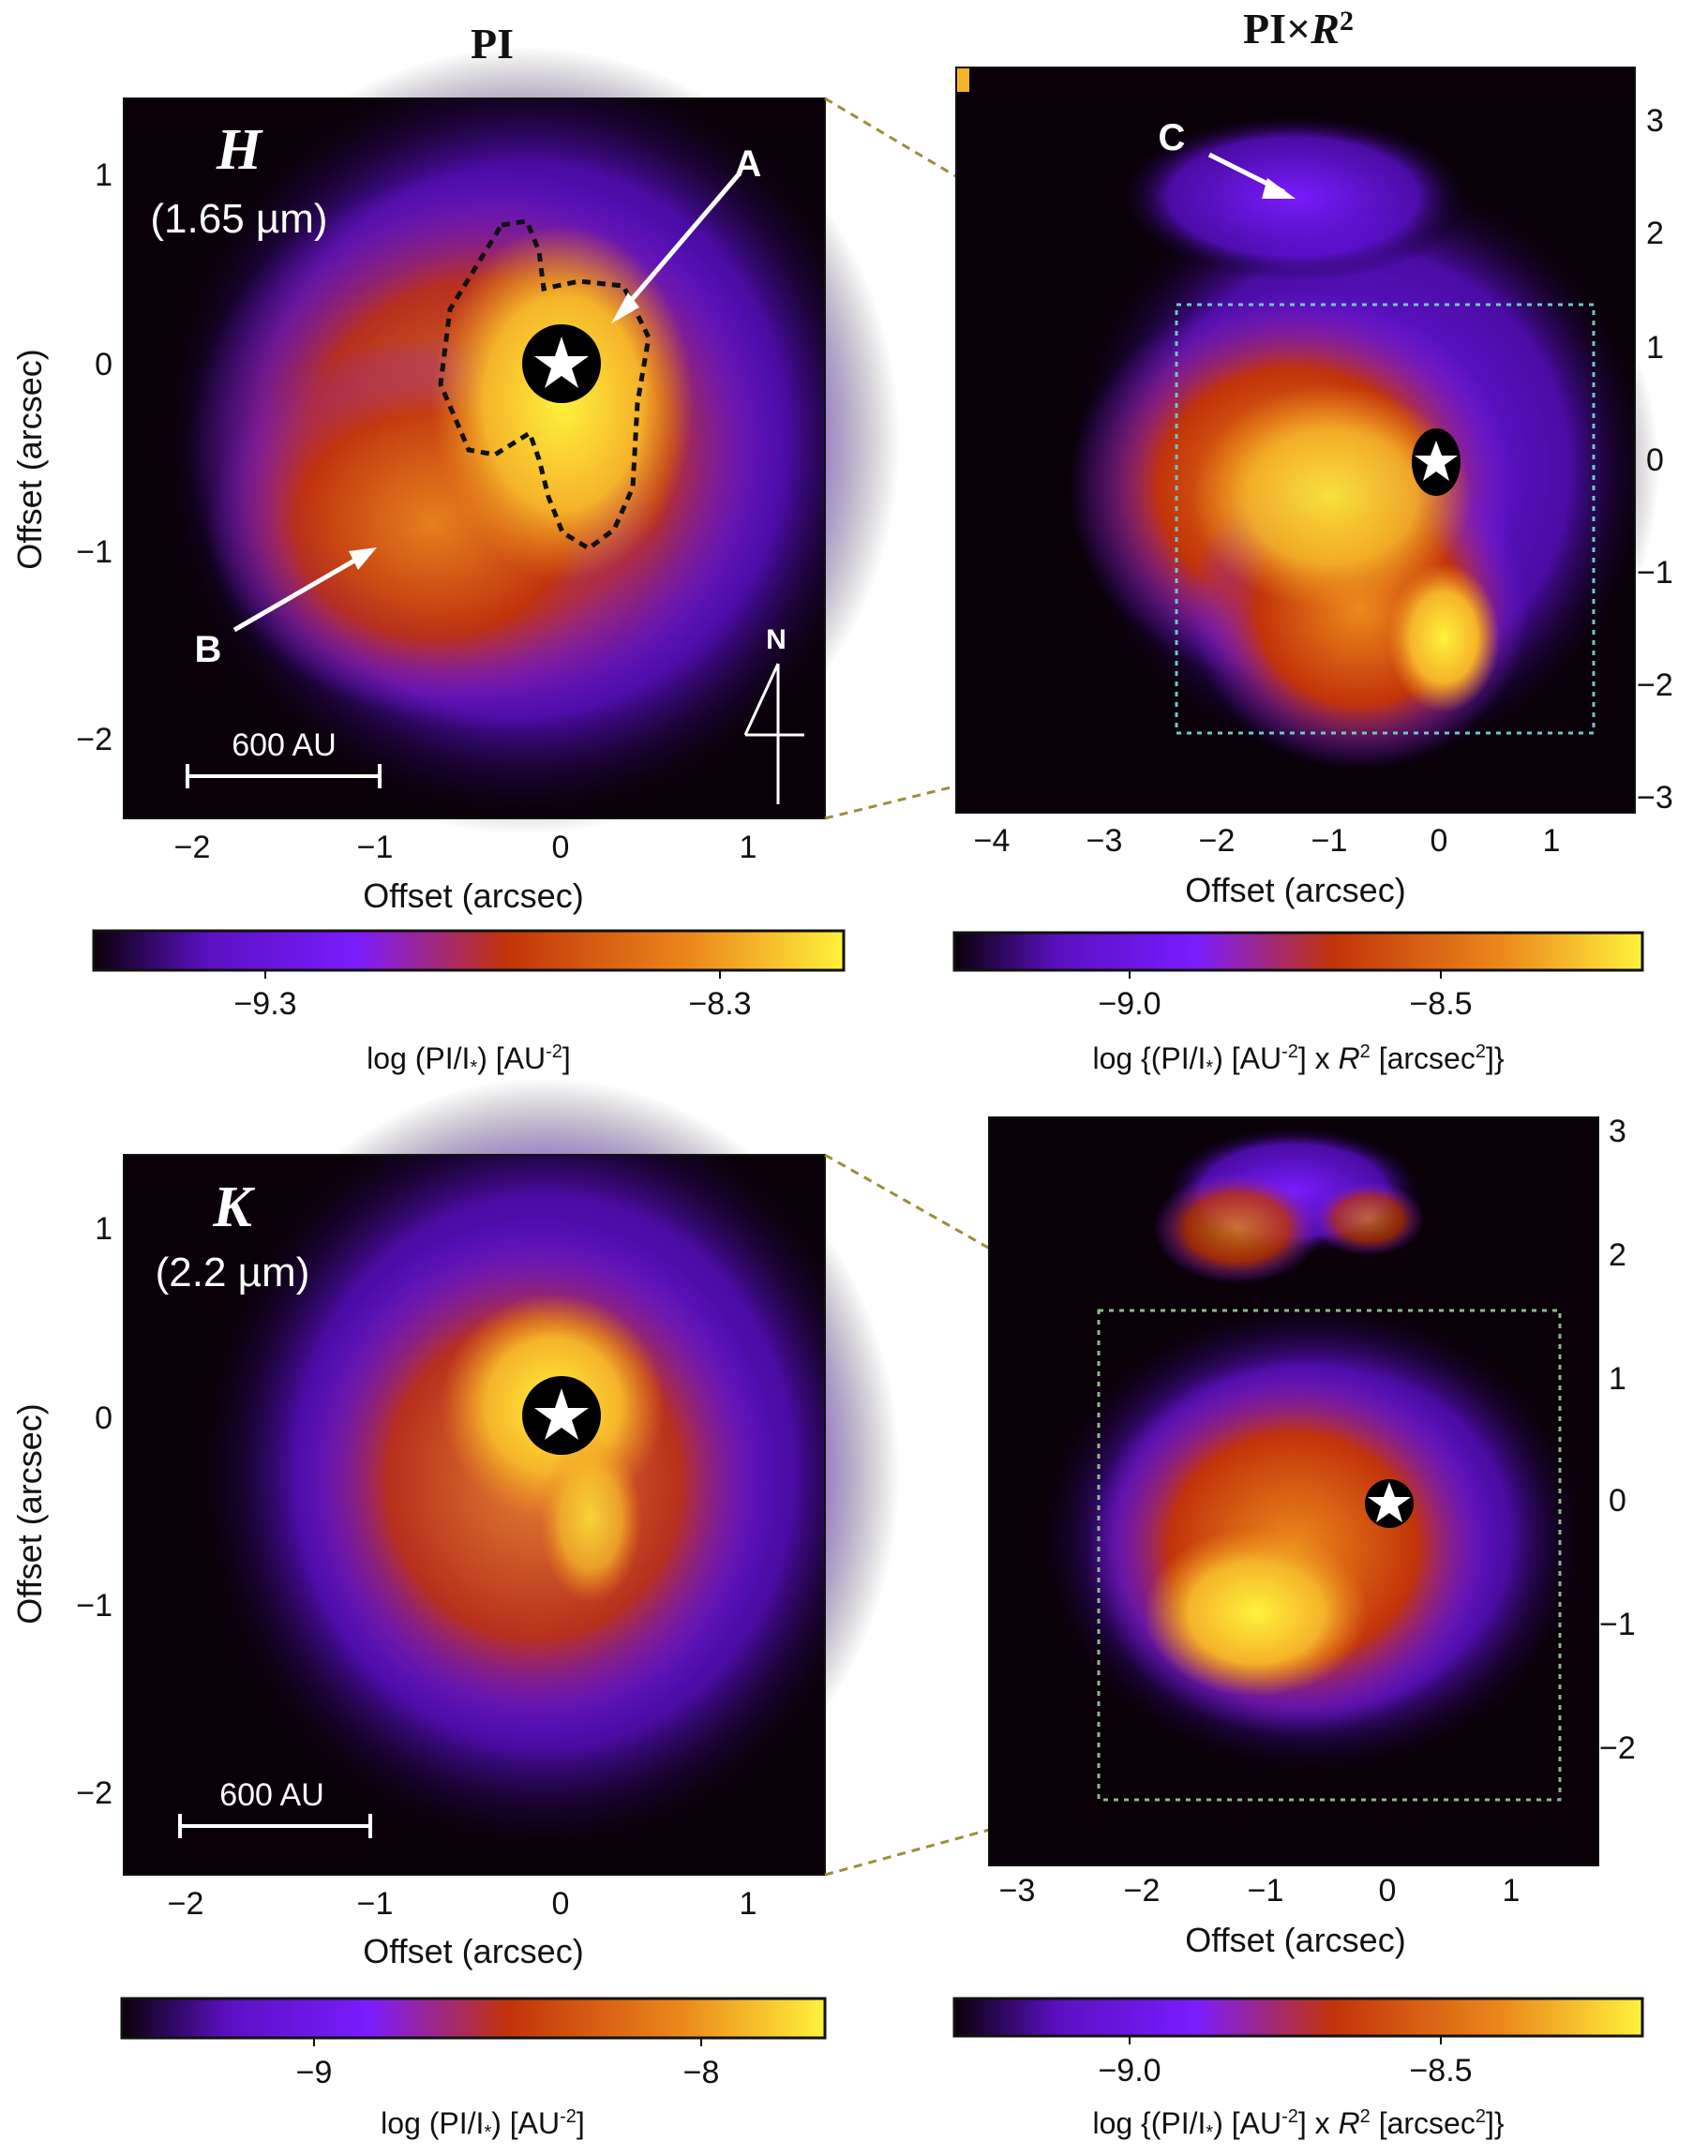 Image resolution: width=1708 pixels, height=2156 pixels. I want to click on colorbar-bottom-left: −9 −8 log (PI/I*) [AU-2], so click(474, 2070).